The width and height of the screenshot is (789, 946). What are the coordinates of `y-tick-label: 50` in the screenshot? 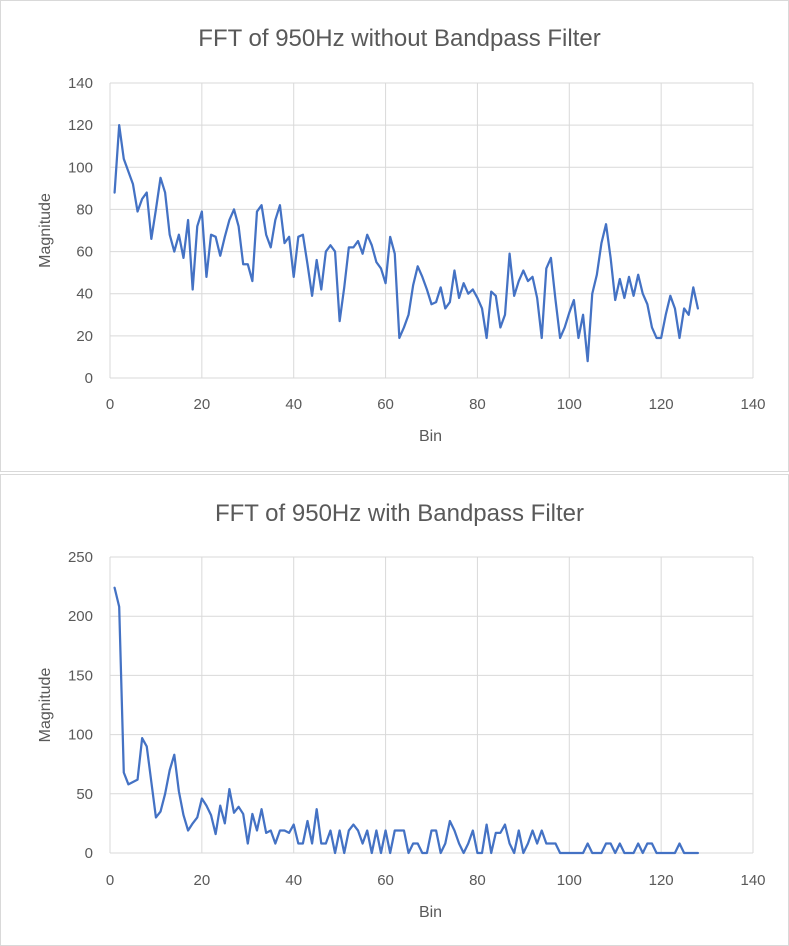 It's located at (84, 794).